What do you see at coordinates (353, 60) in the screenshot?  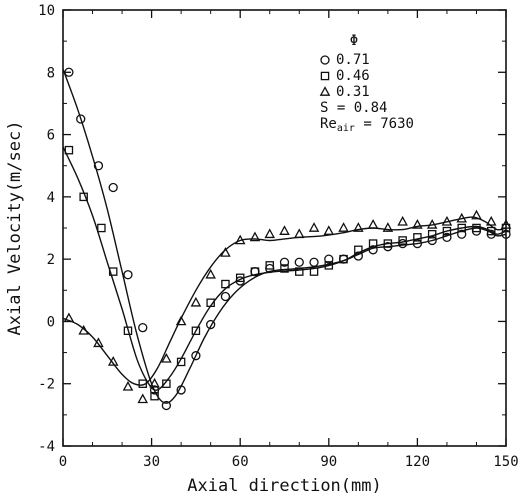 I see `legend-label-circle: 0.71` at bounding box center [353, 60].